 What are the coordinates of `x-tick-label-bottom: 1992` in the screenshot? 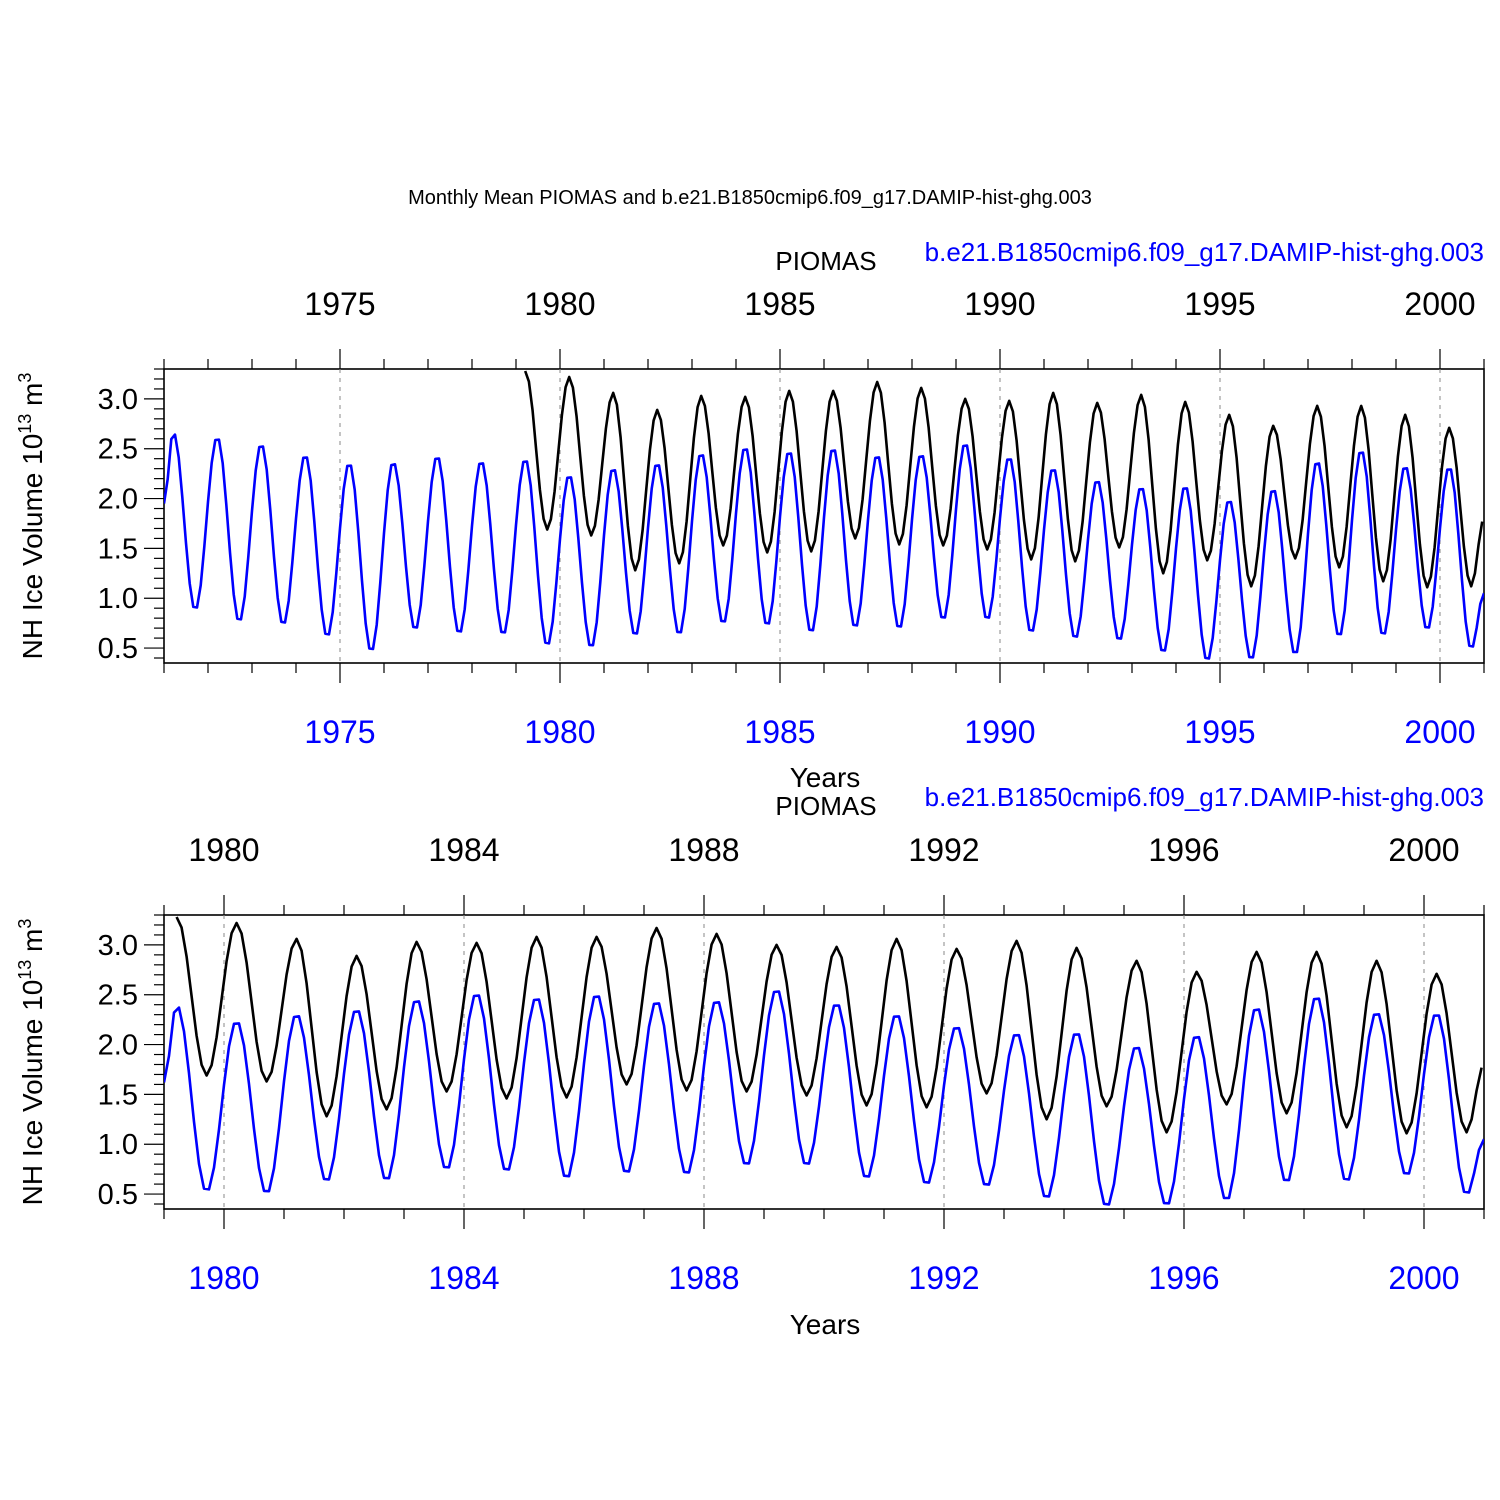 It's located at (943, 1278).